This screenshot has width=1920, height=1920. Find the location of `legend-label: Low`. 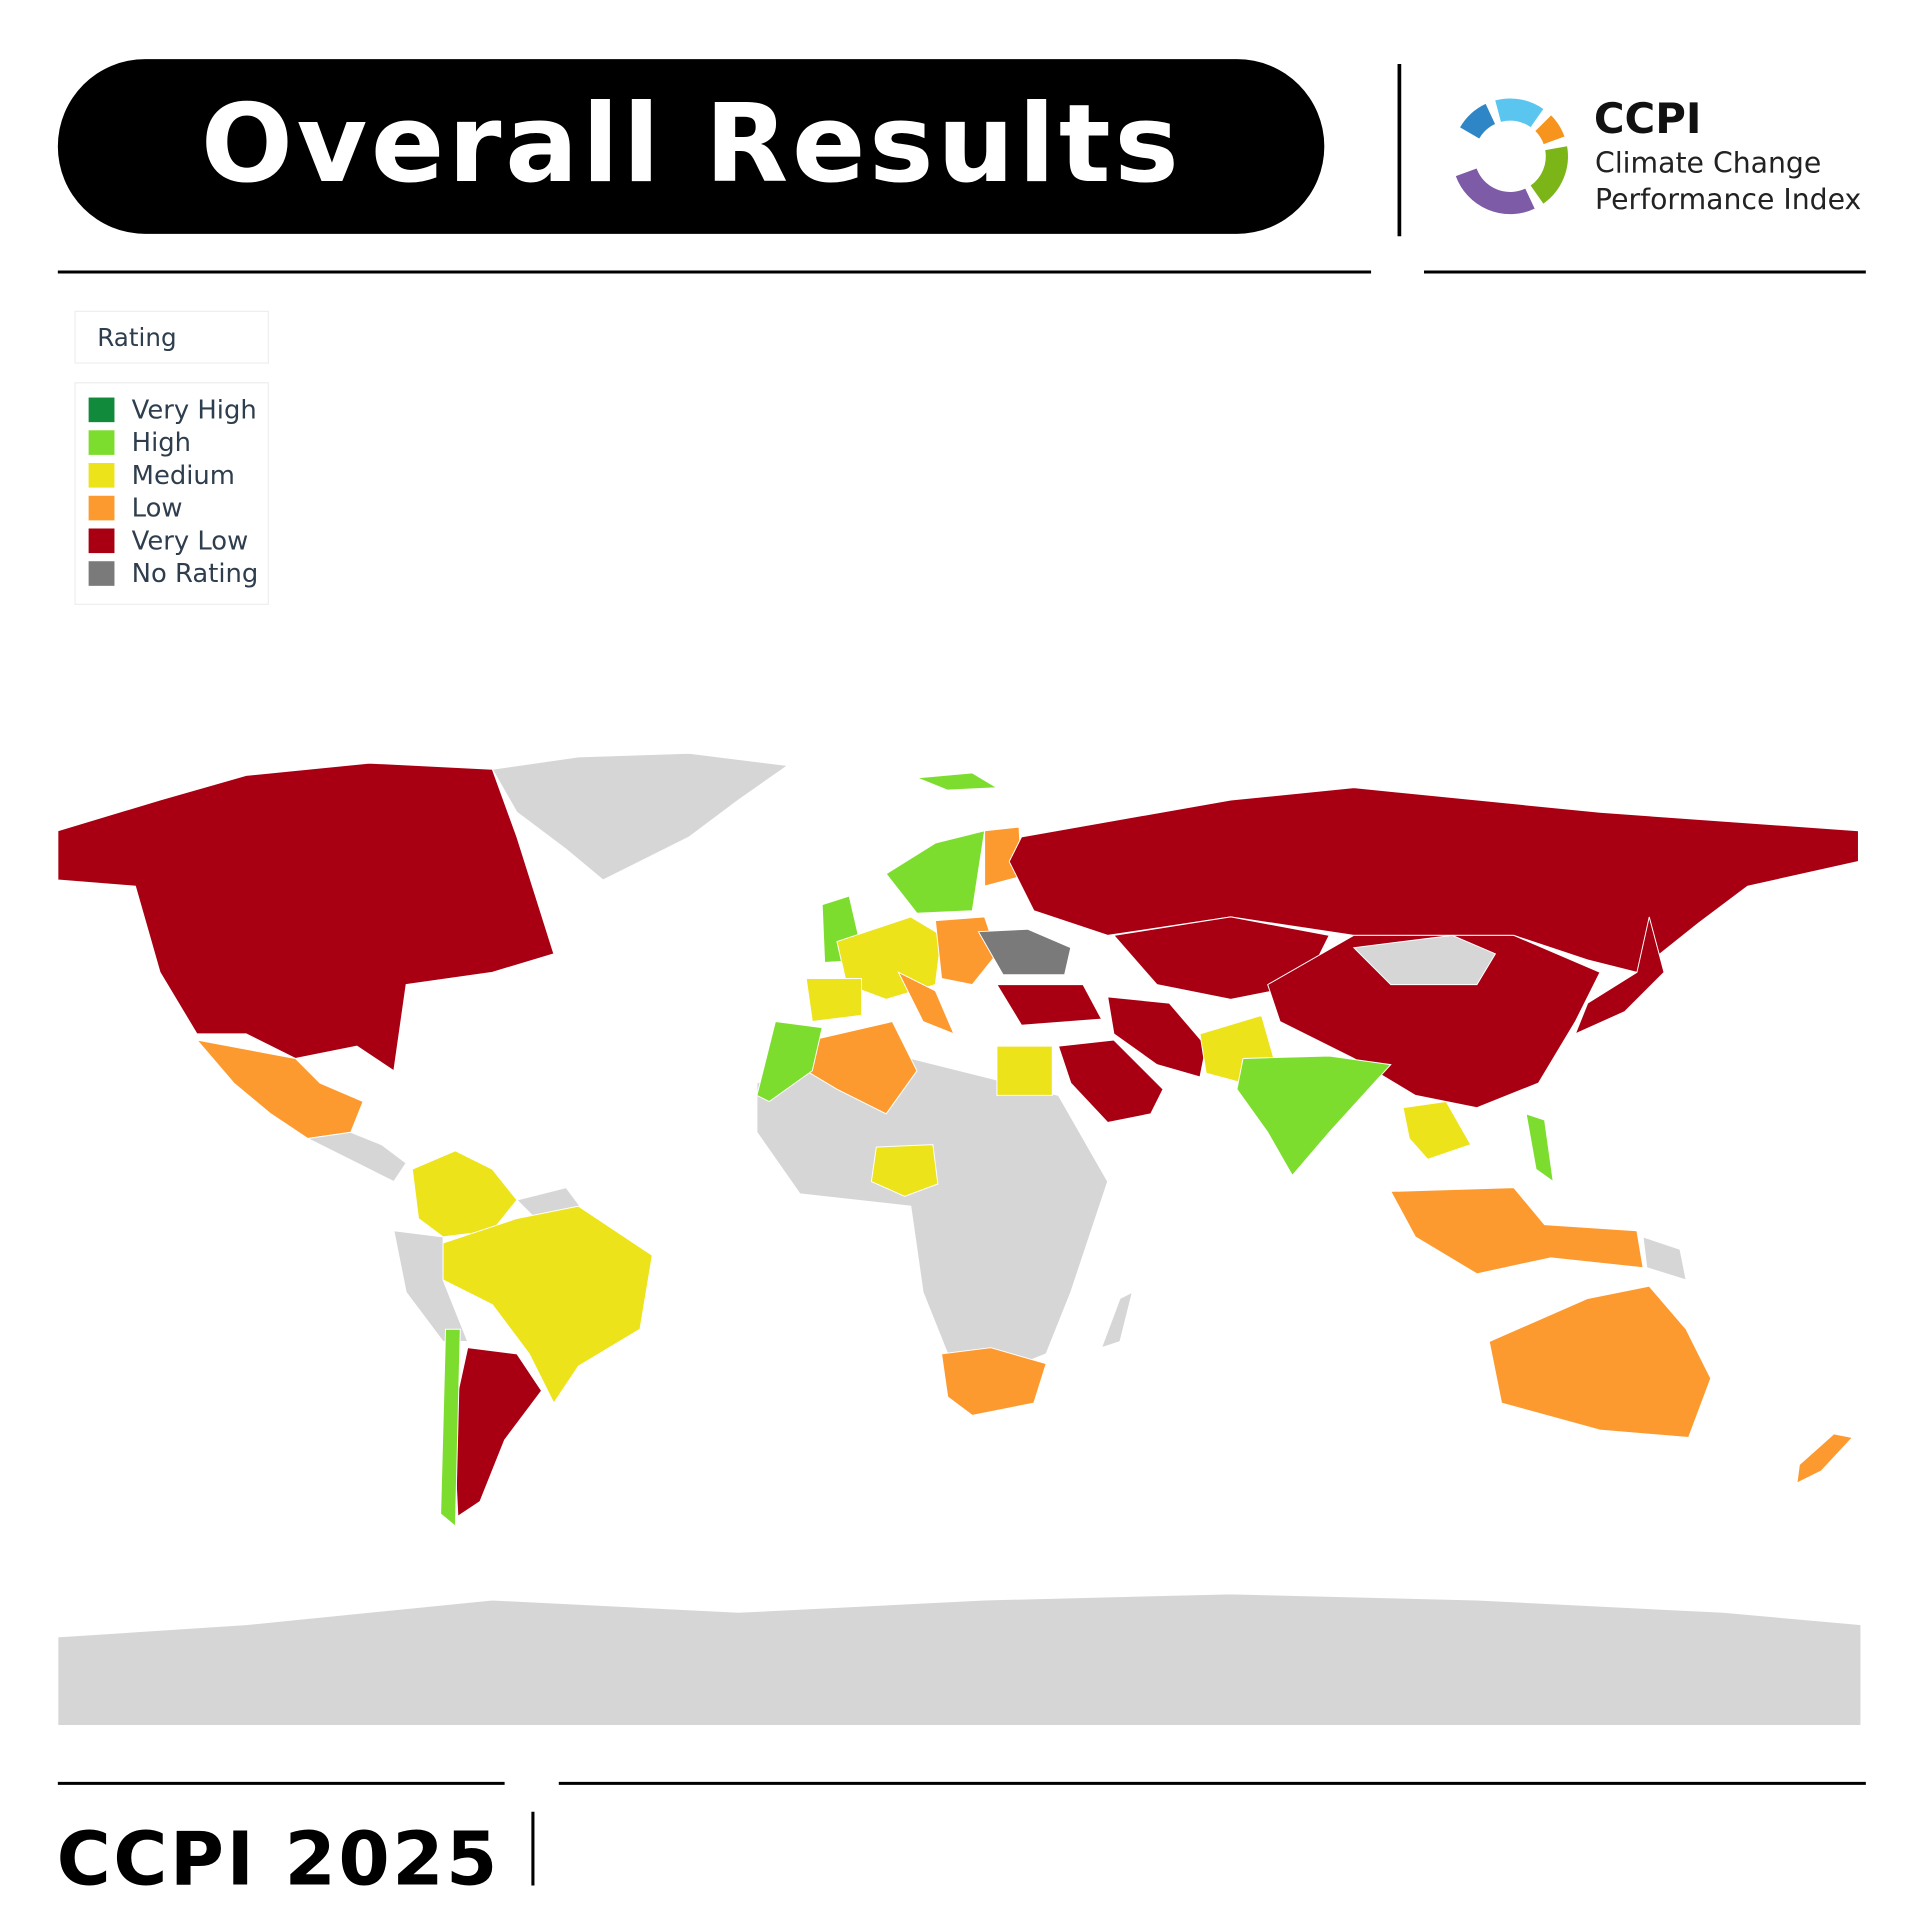

legend-label: Low is located at coordinates (157, 509).